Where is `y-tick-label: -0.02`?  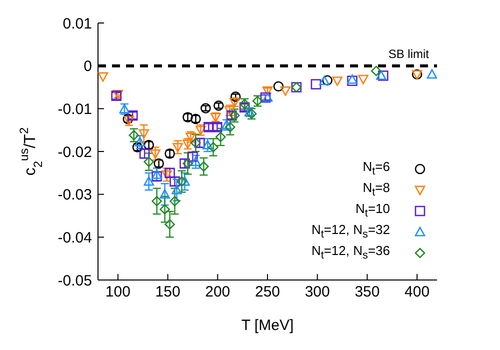
y-tick-label: -0.02 is located at coordinates (75, 152).